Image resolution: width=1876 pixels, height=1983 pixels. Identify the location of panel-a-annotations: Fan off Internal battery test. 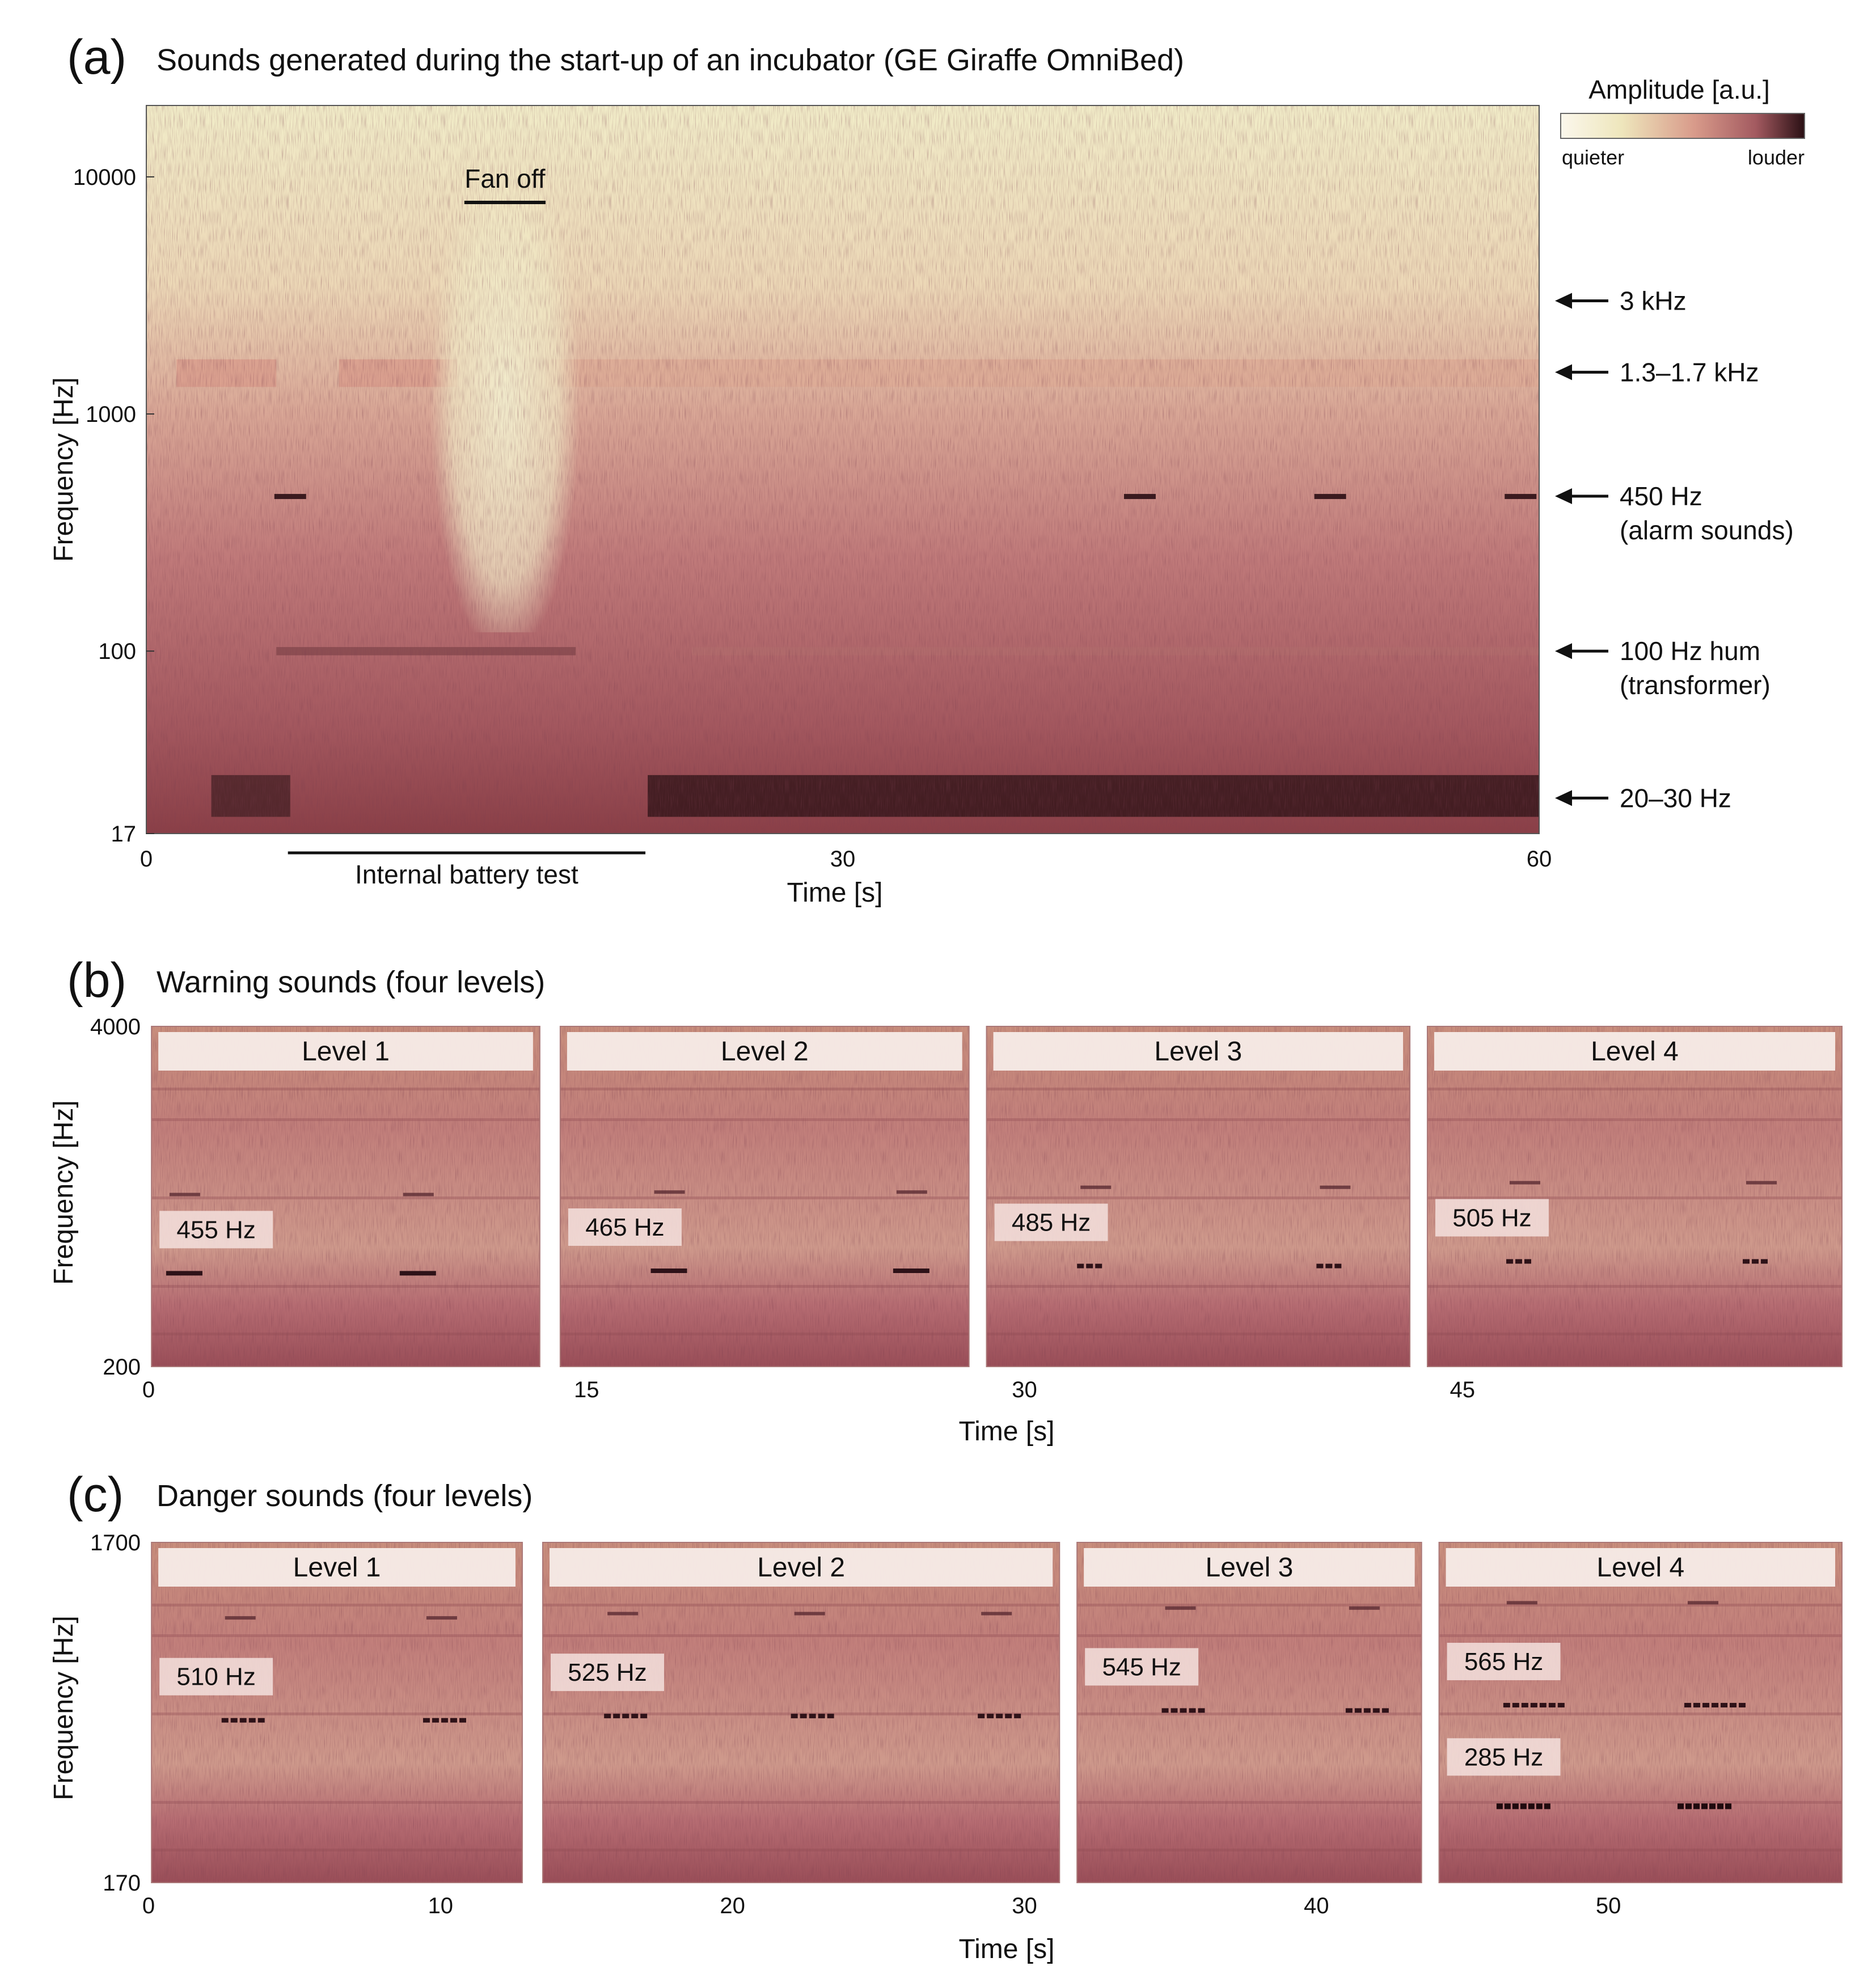
(467, 526).